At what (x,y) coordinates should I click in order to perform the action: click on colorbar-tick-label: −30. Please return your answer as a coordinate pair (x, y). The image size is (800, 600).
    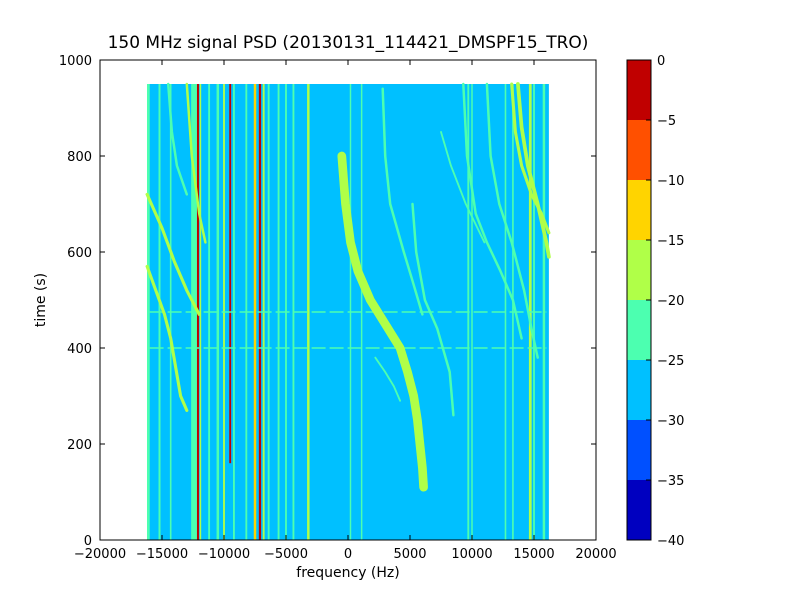
    Looking at the image, I should click on (670, 421).